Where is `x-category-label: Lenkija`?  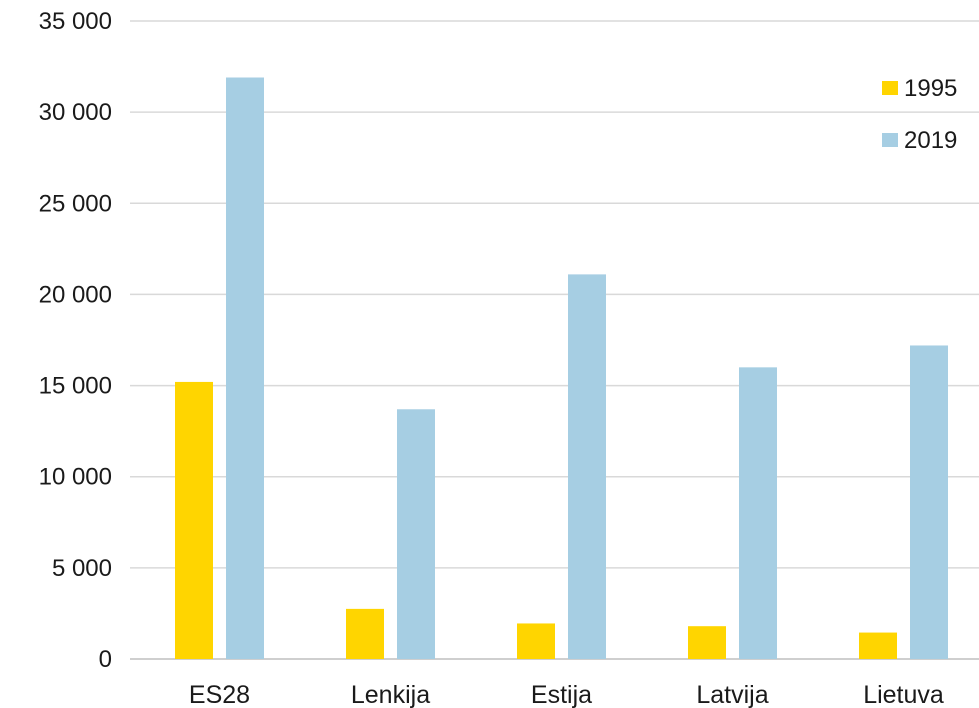 x-category-label: Lenkija is located at coordinates (390, 694).